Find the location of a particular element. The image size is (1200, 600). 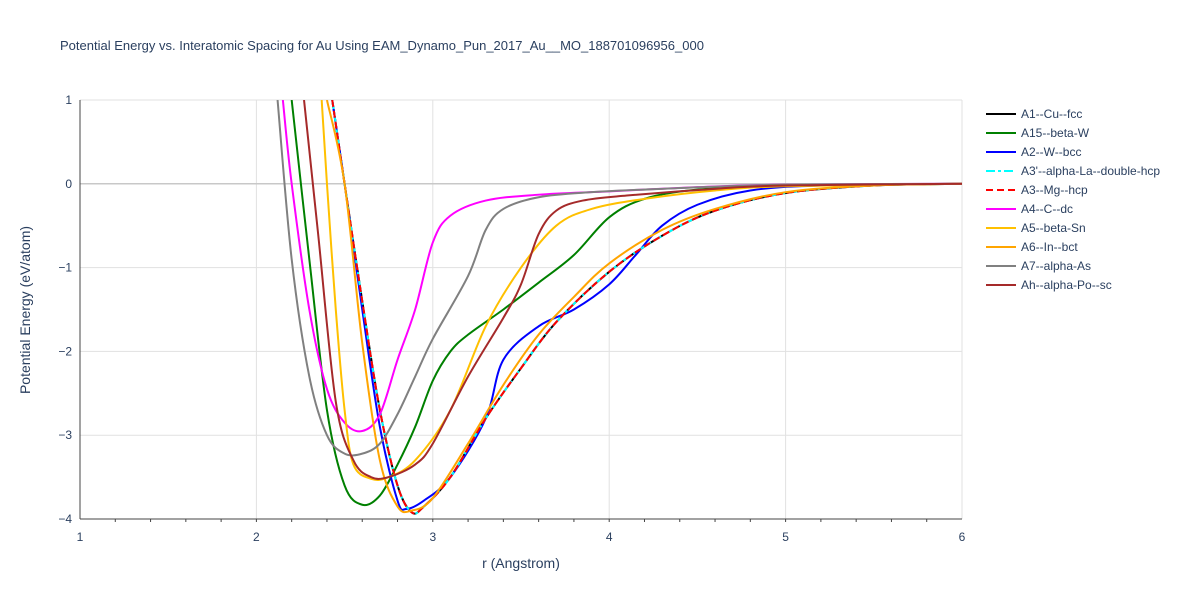

x-tick-label: 6 is located at coordinates (962, 537).